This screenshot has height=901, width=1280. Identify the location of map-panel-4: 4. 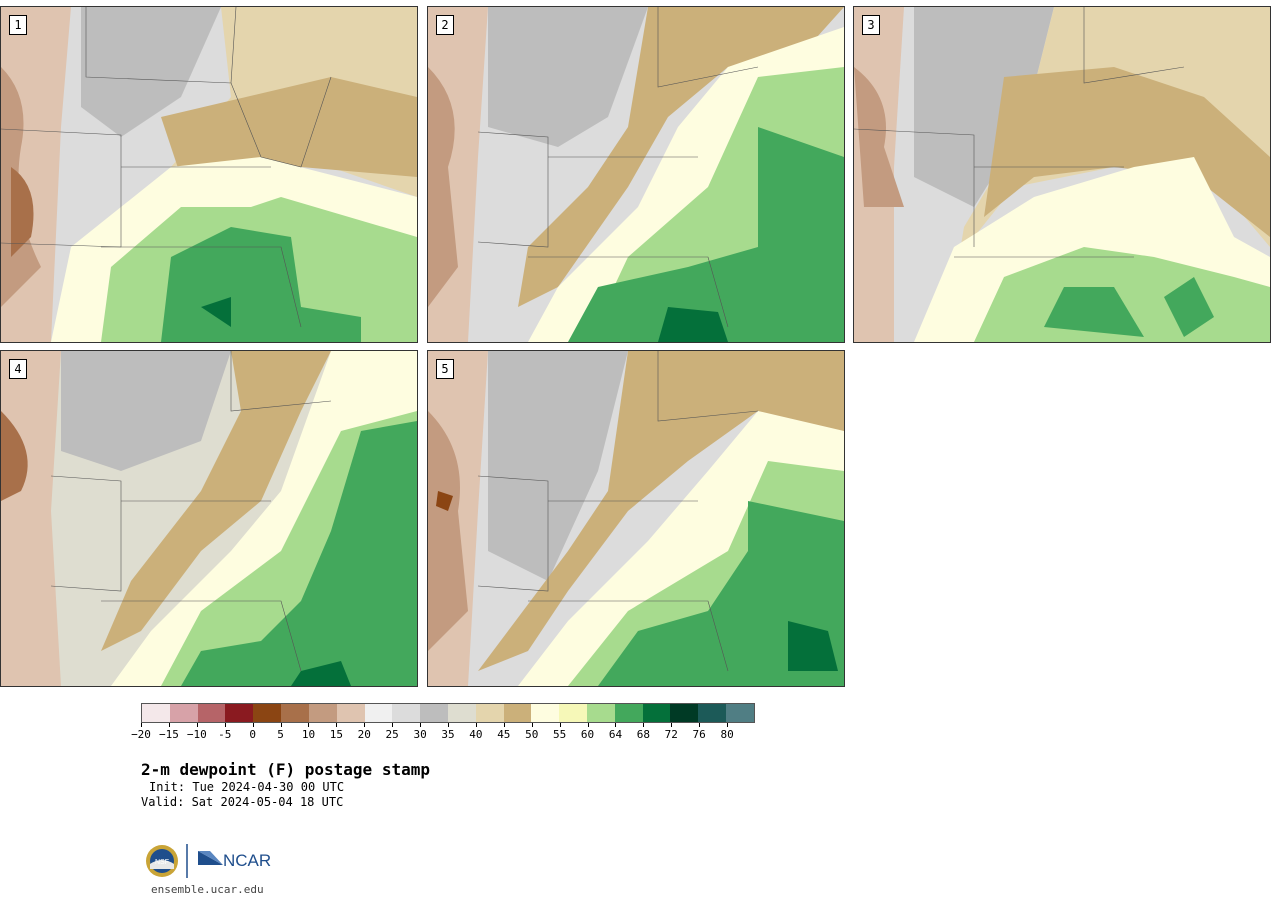
(209, 518).